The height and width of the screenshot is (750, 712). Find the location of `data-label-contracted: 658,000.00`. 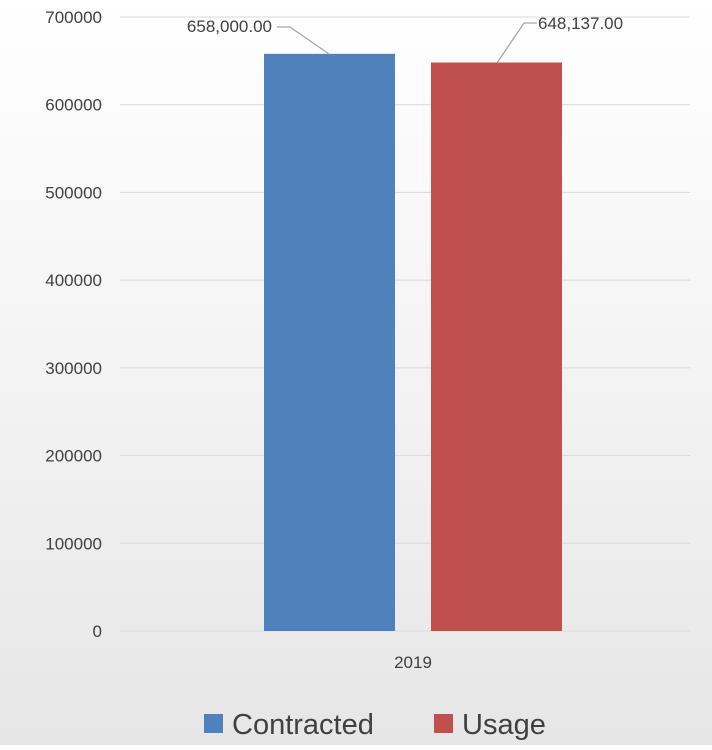

data-label-contracted: 658,000.00 is located at coordinates (229, 26).